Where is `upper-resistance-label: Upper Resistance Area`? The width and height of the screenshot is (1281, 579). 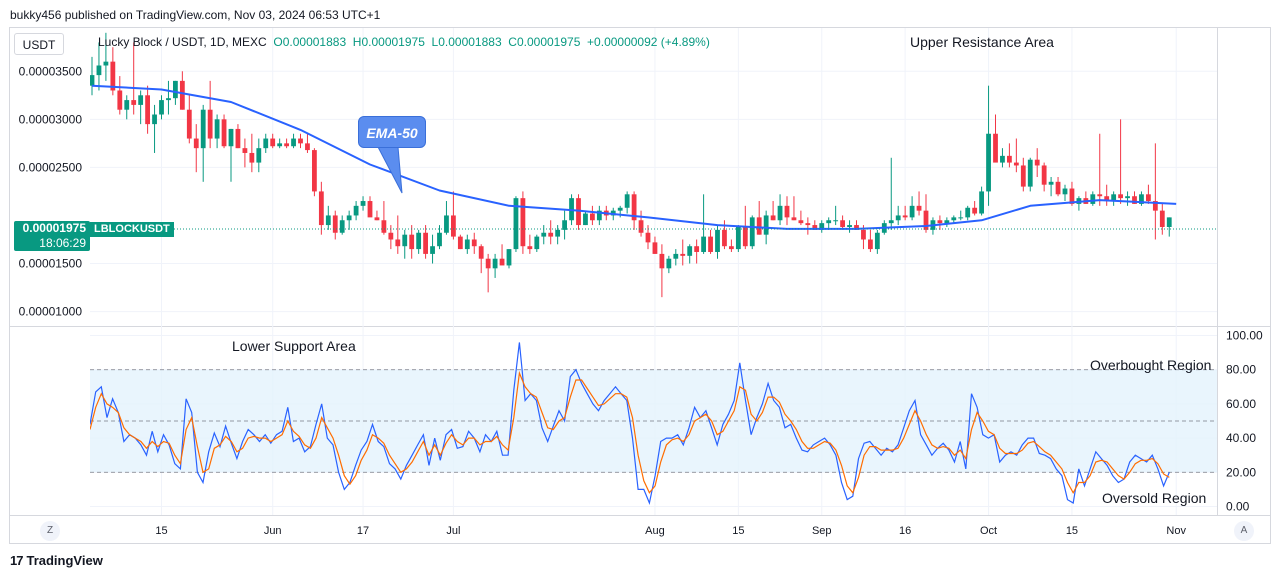
upper-resistance-label: Upper Resistance Area is located at coordinates (982, 42).